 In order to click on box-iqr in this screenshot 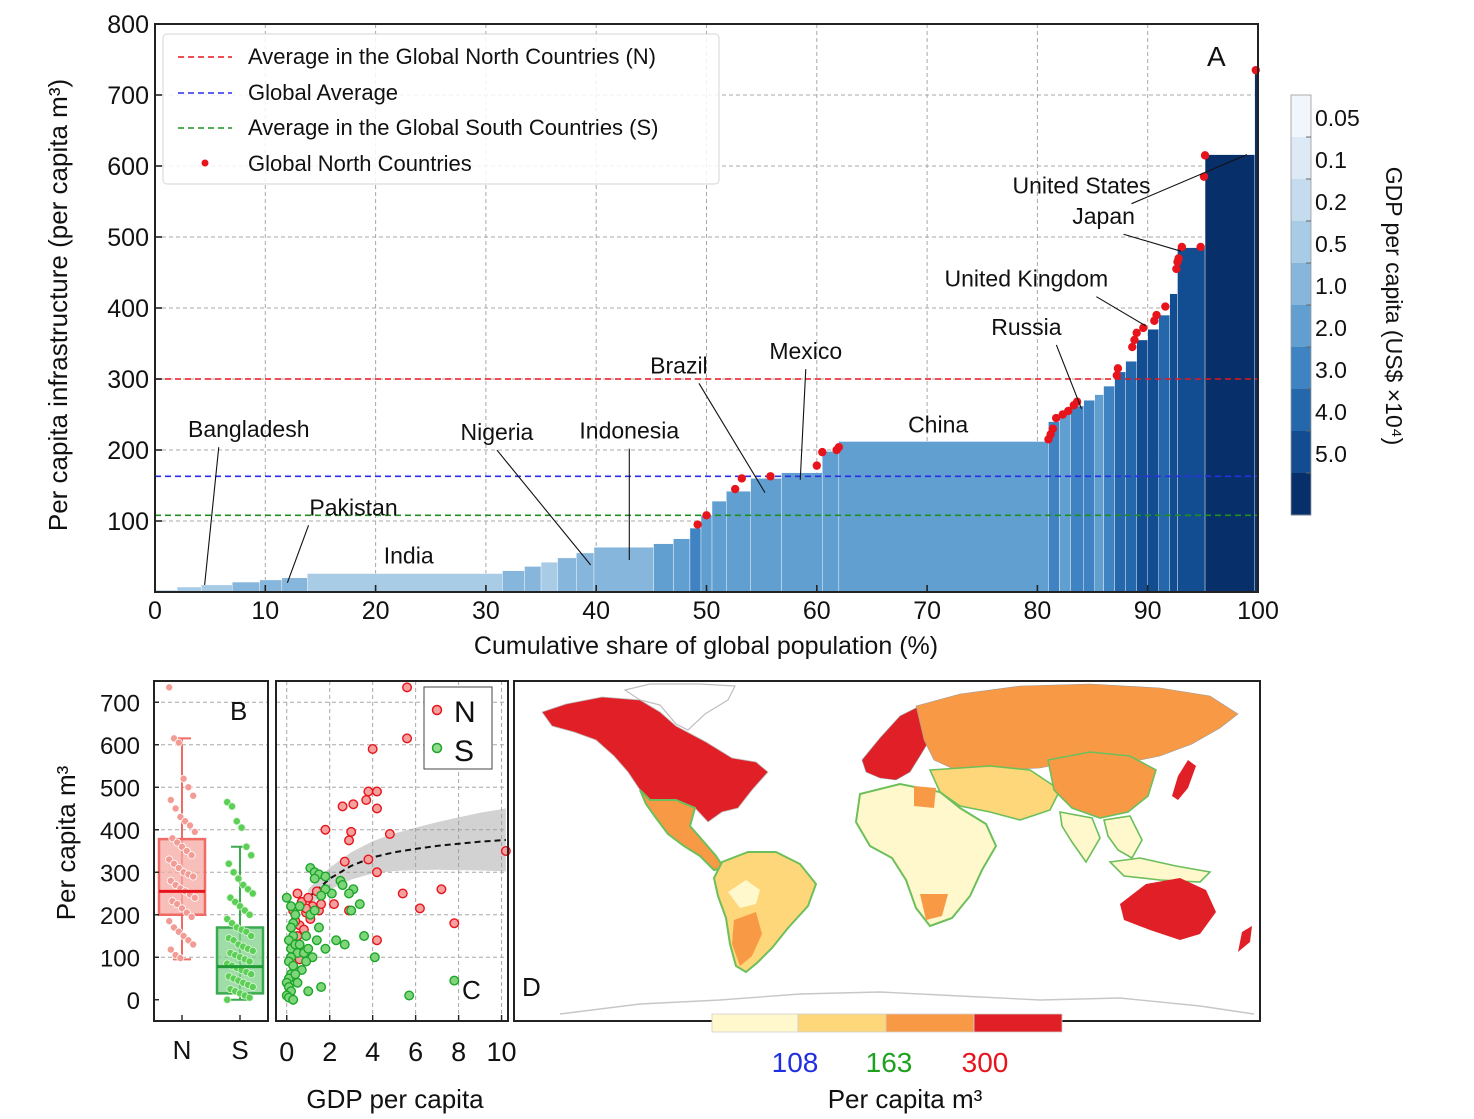, I will do `click(182, 876)`.